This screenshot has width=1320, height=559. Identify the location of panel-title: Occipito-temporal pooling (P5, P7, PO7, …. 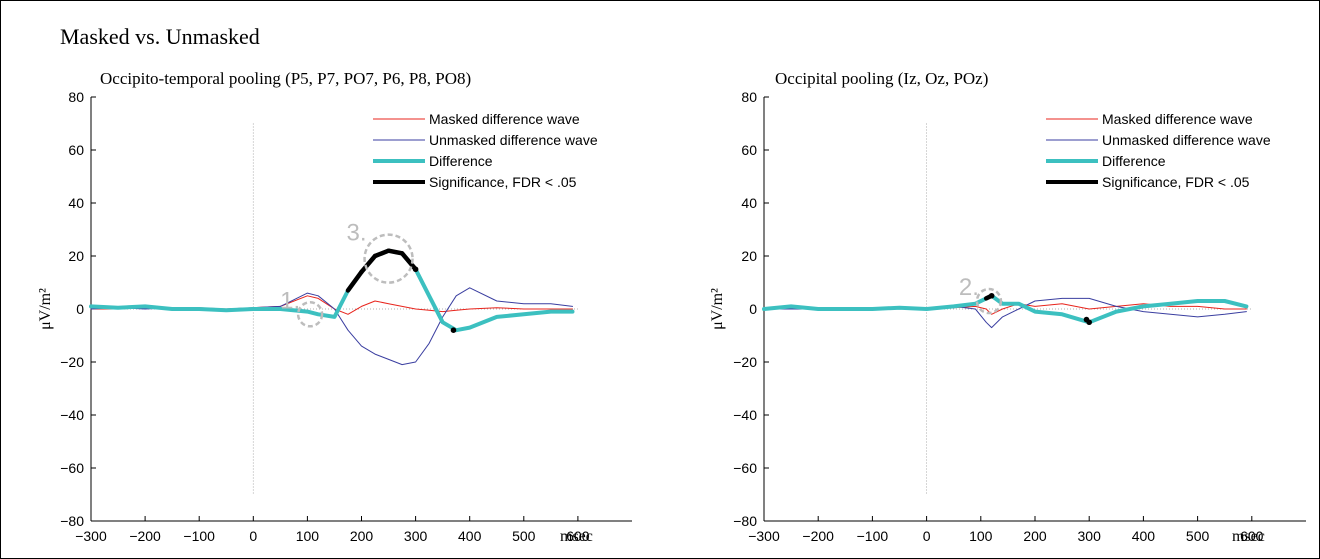
(285, 78).